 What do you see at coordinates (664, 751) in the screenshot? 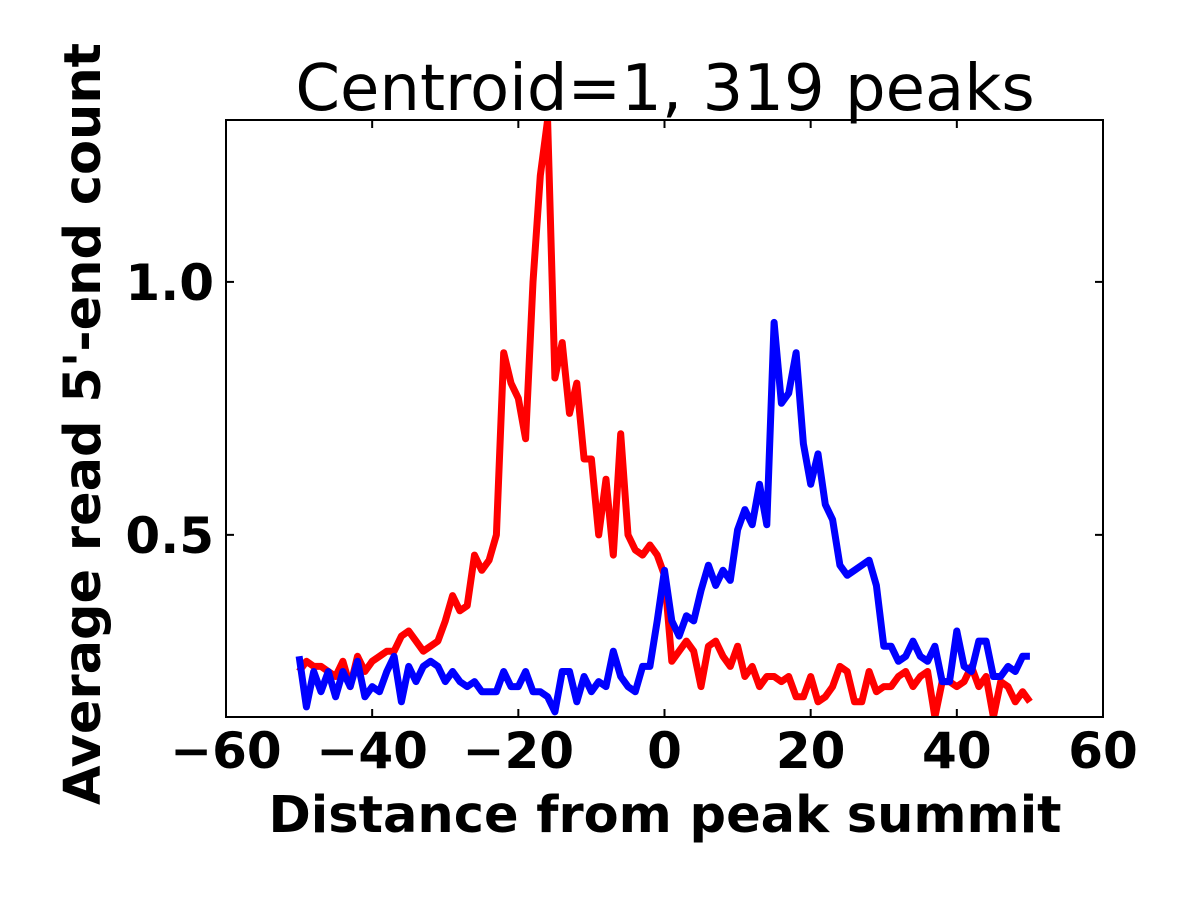
I see `x-tick-label: 0` at bounding box center [664, 751].